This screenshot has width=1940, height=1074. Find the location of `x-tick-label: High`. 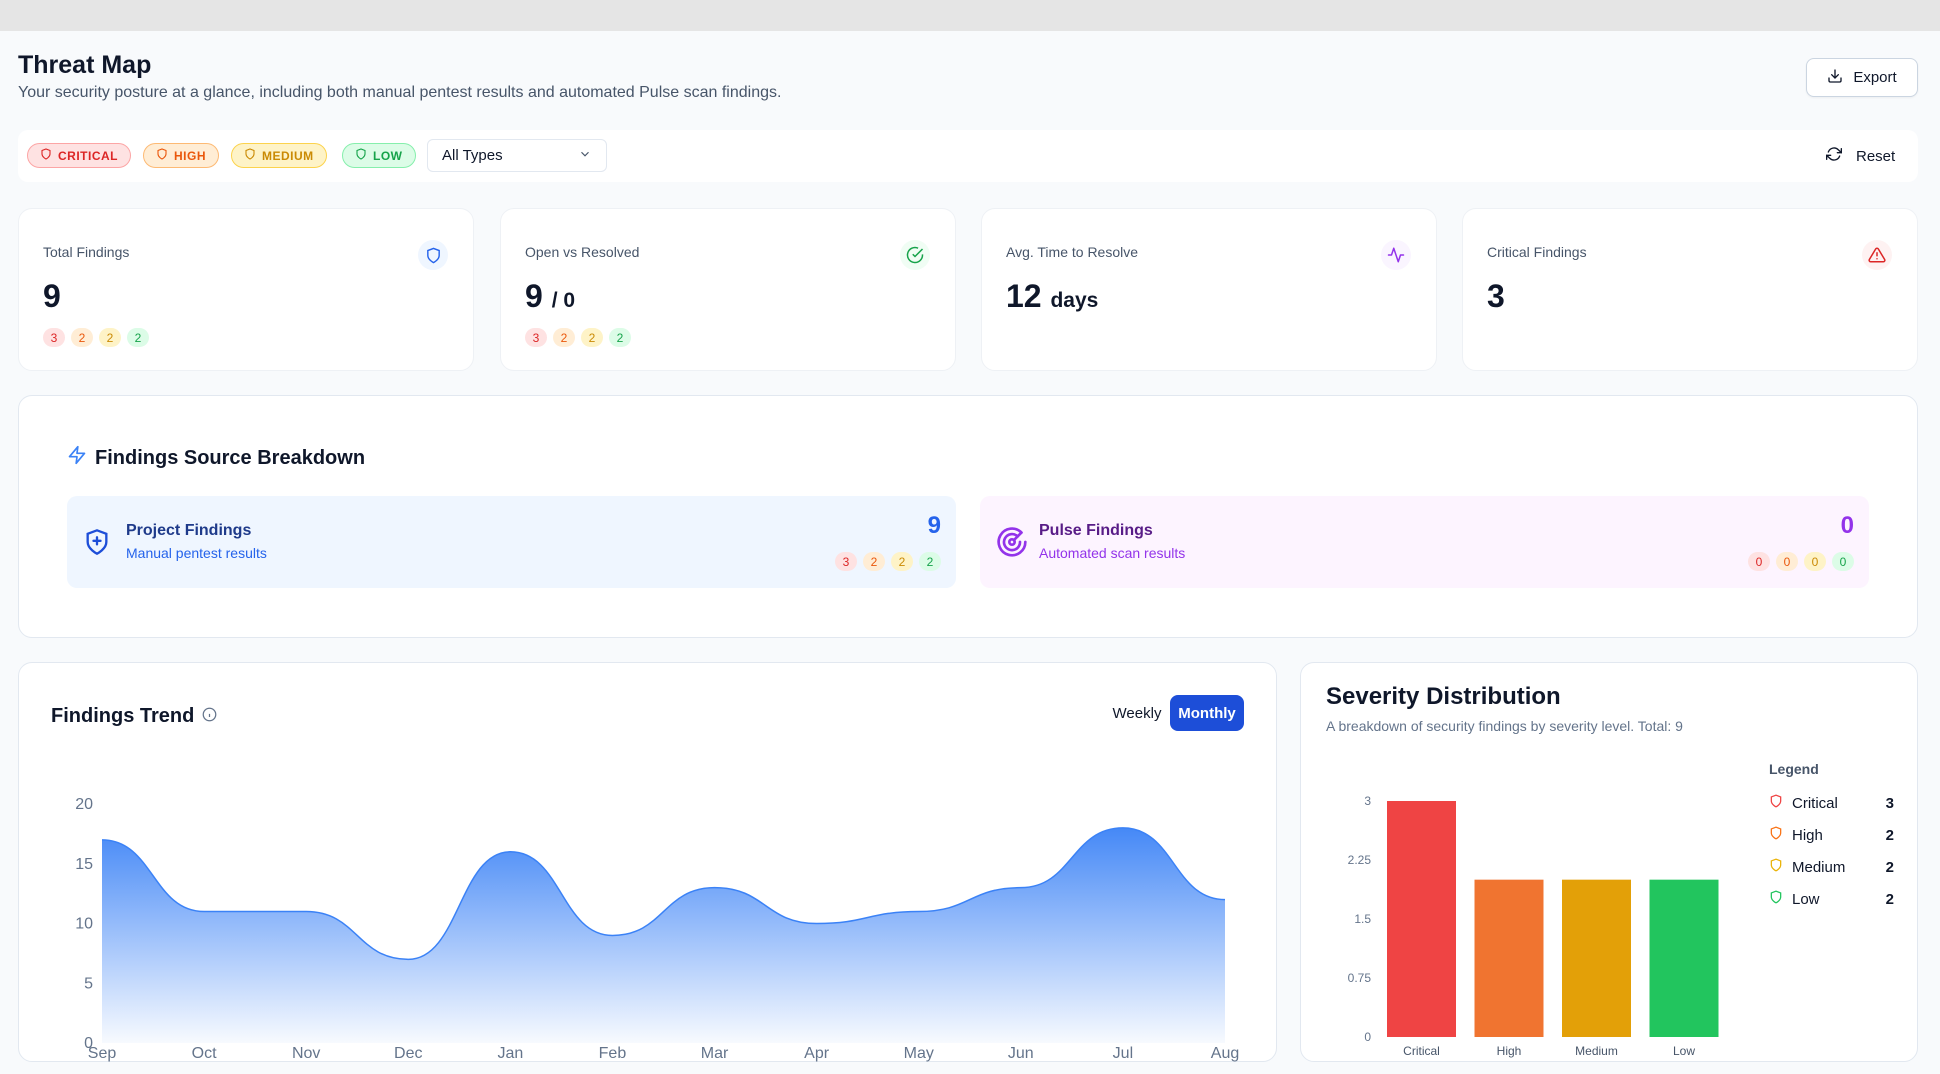

x-tick-label: High is located at coordinates (1509, 1051).